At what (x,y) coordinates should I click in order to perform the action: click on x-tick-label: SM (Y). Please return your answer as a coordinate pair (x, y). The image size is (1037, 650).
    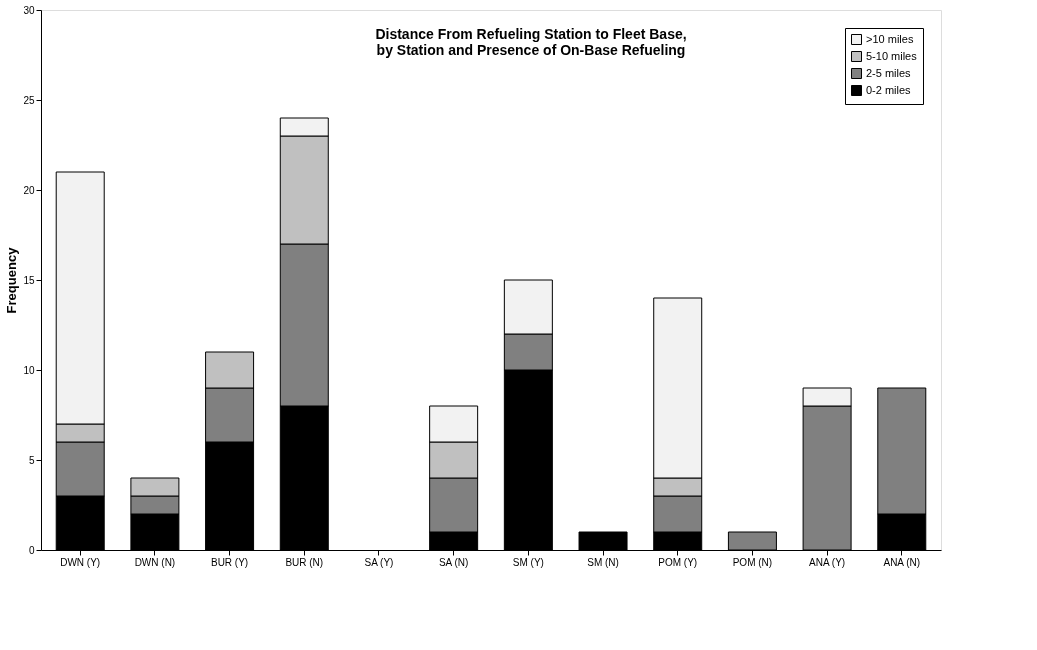
    Looking at the image, I should click on (528, 562).